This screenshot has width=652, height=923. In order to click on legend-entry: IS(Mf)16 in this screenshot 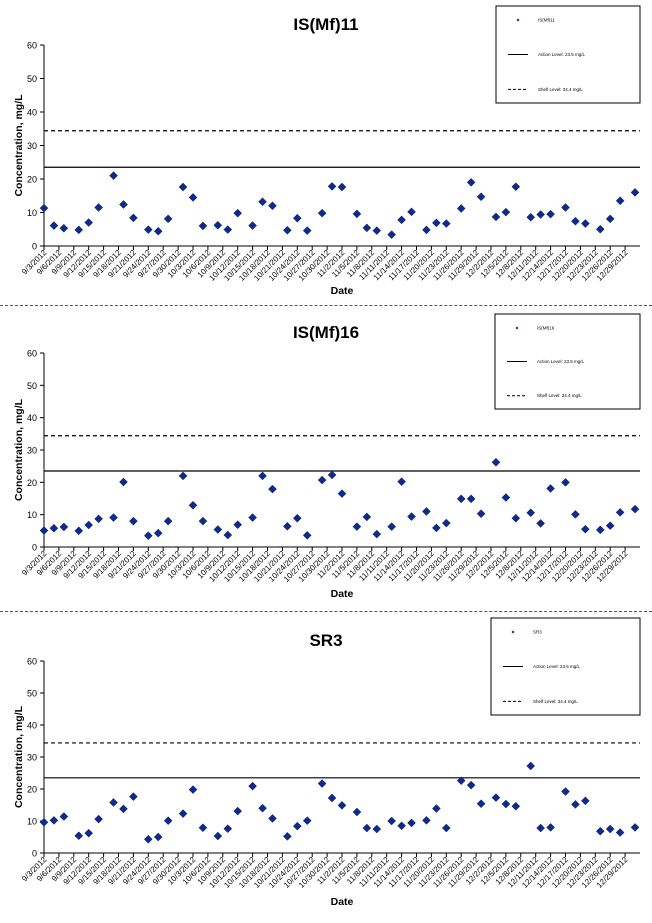, I will do `click(546, 328)`.